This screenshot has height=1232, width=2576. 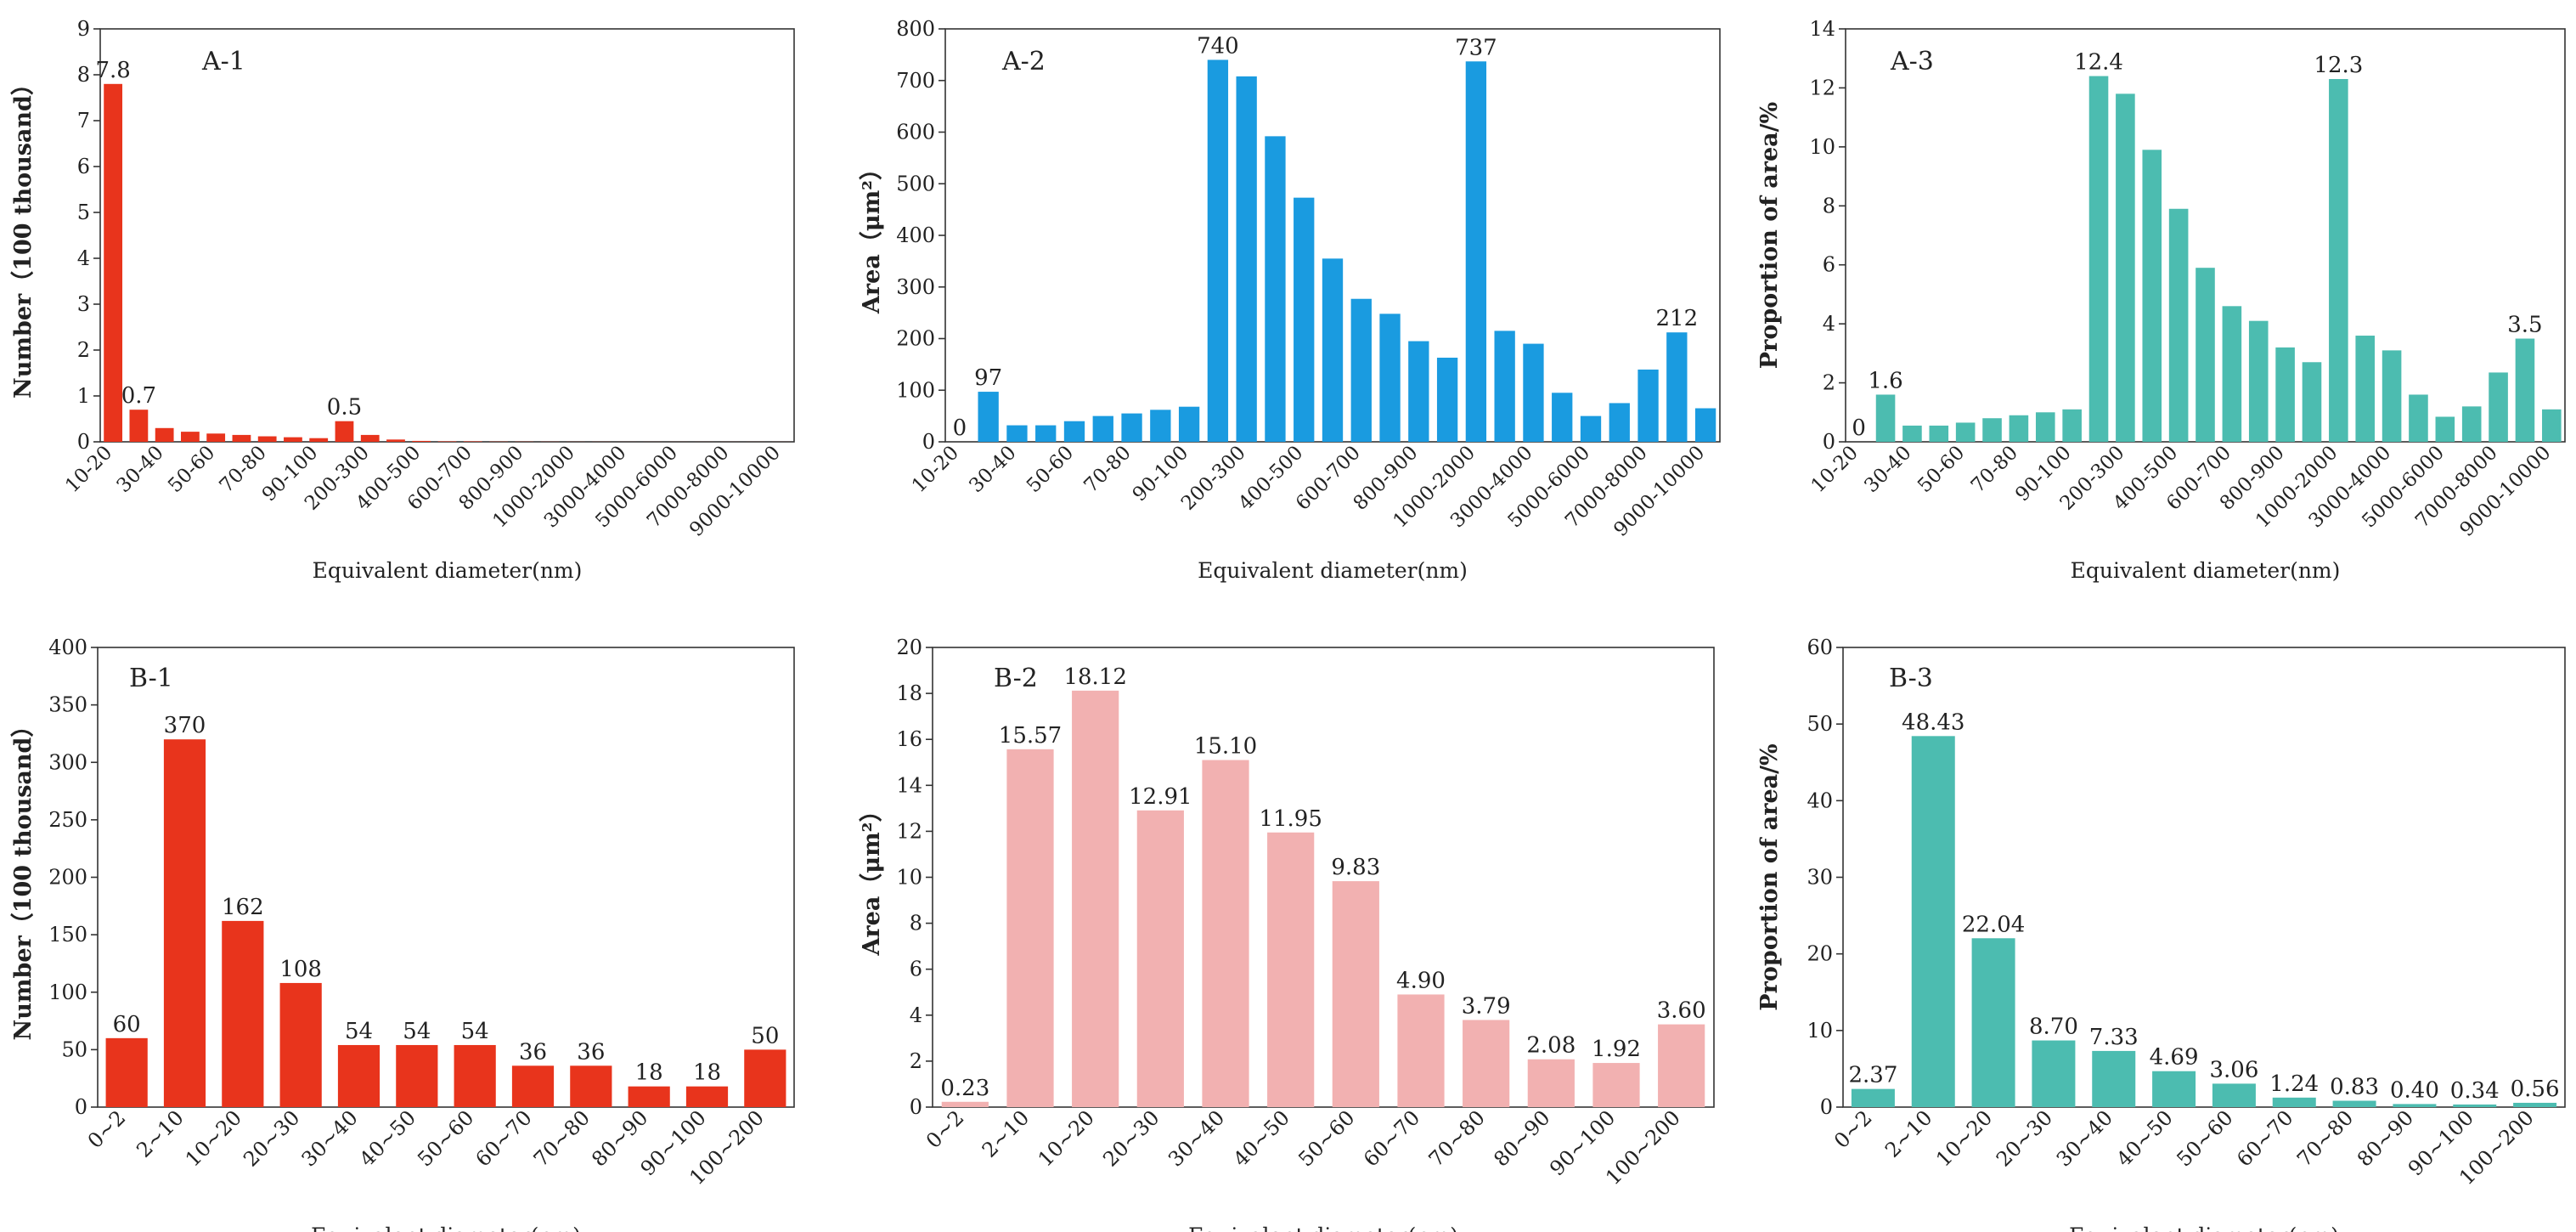 I want to click on data-label: 12.3, so click(x=2338, y=65).